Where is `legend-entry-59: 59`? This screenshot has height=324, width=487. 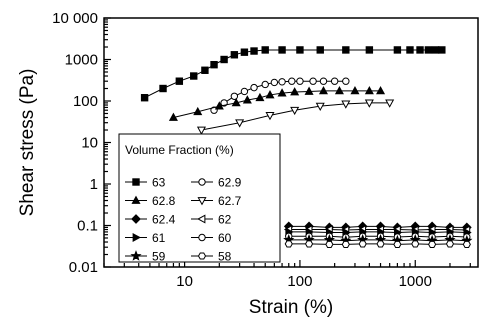 legend-entry-59: 59 is located at coordinates (145, 257).